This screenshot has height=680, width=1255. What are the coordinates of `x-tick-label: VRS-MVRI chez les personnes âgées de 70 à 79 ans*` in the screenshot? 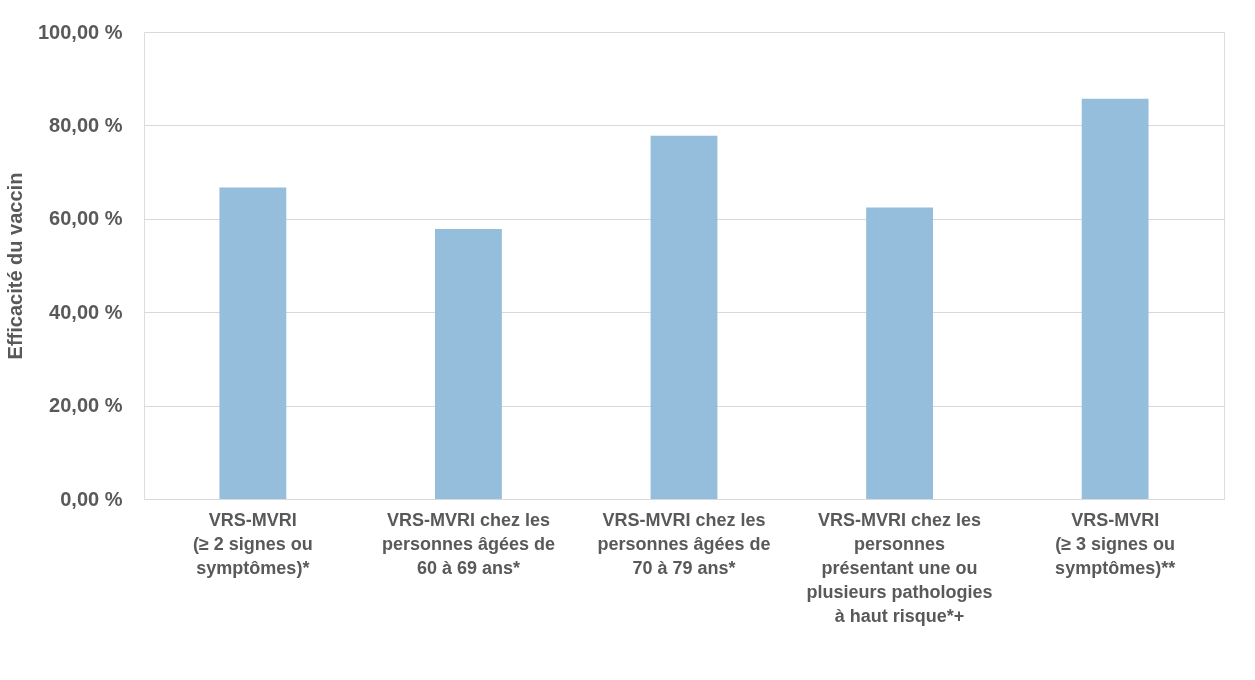 It's located at (684, 543).